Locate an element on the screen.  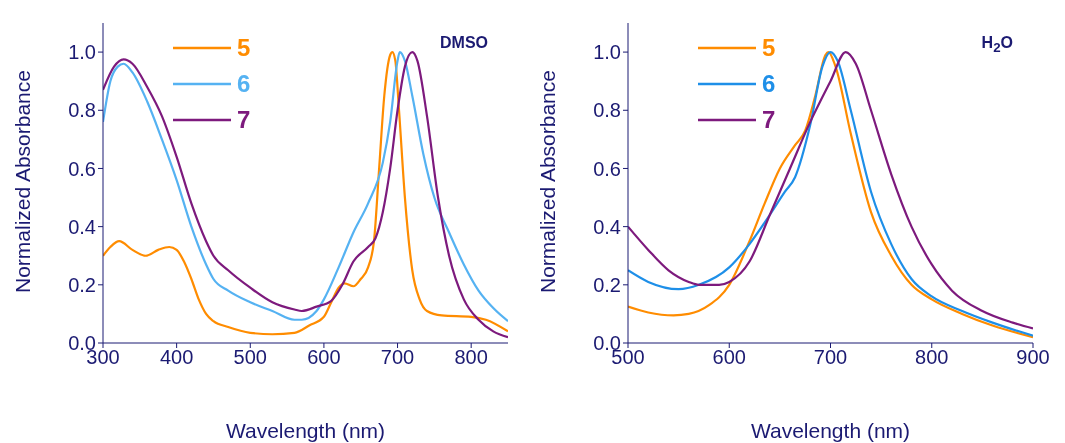
x-tick-label: 400 is located at coordinates (176, 357).